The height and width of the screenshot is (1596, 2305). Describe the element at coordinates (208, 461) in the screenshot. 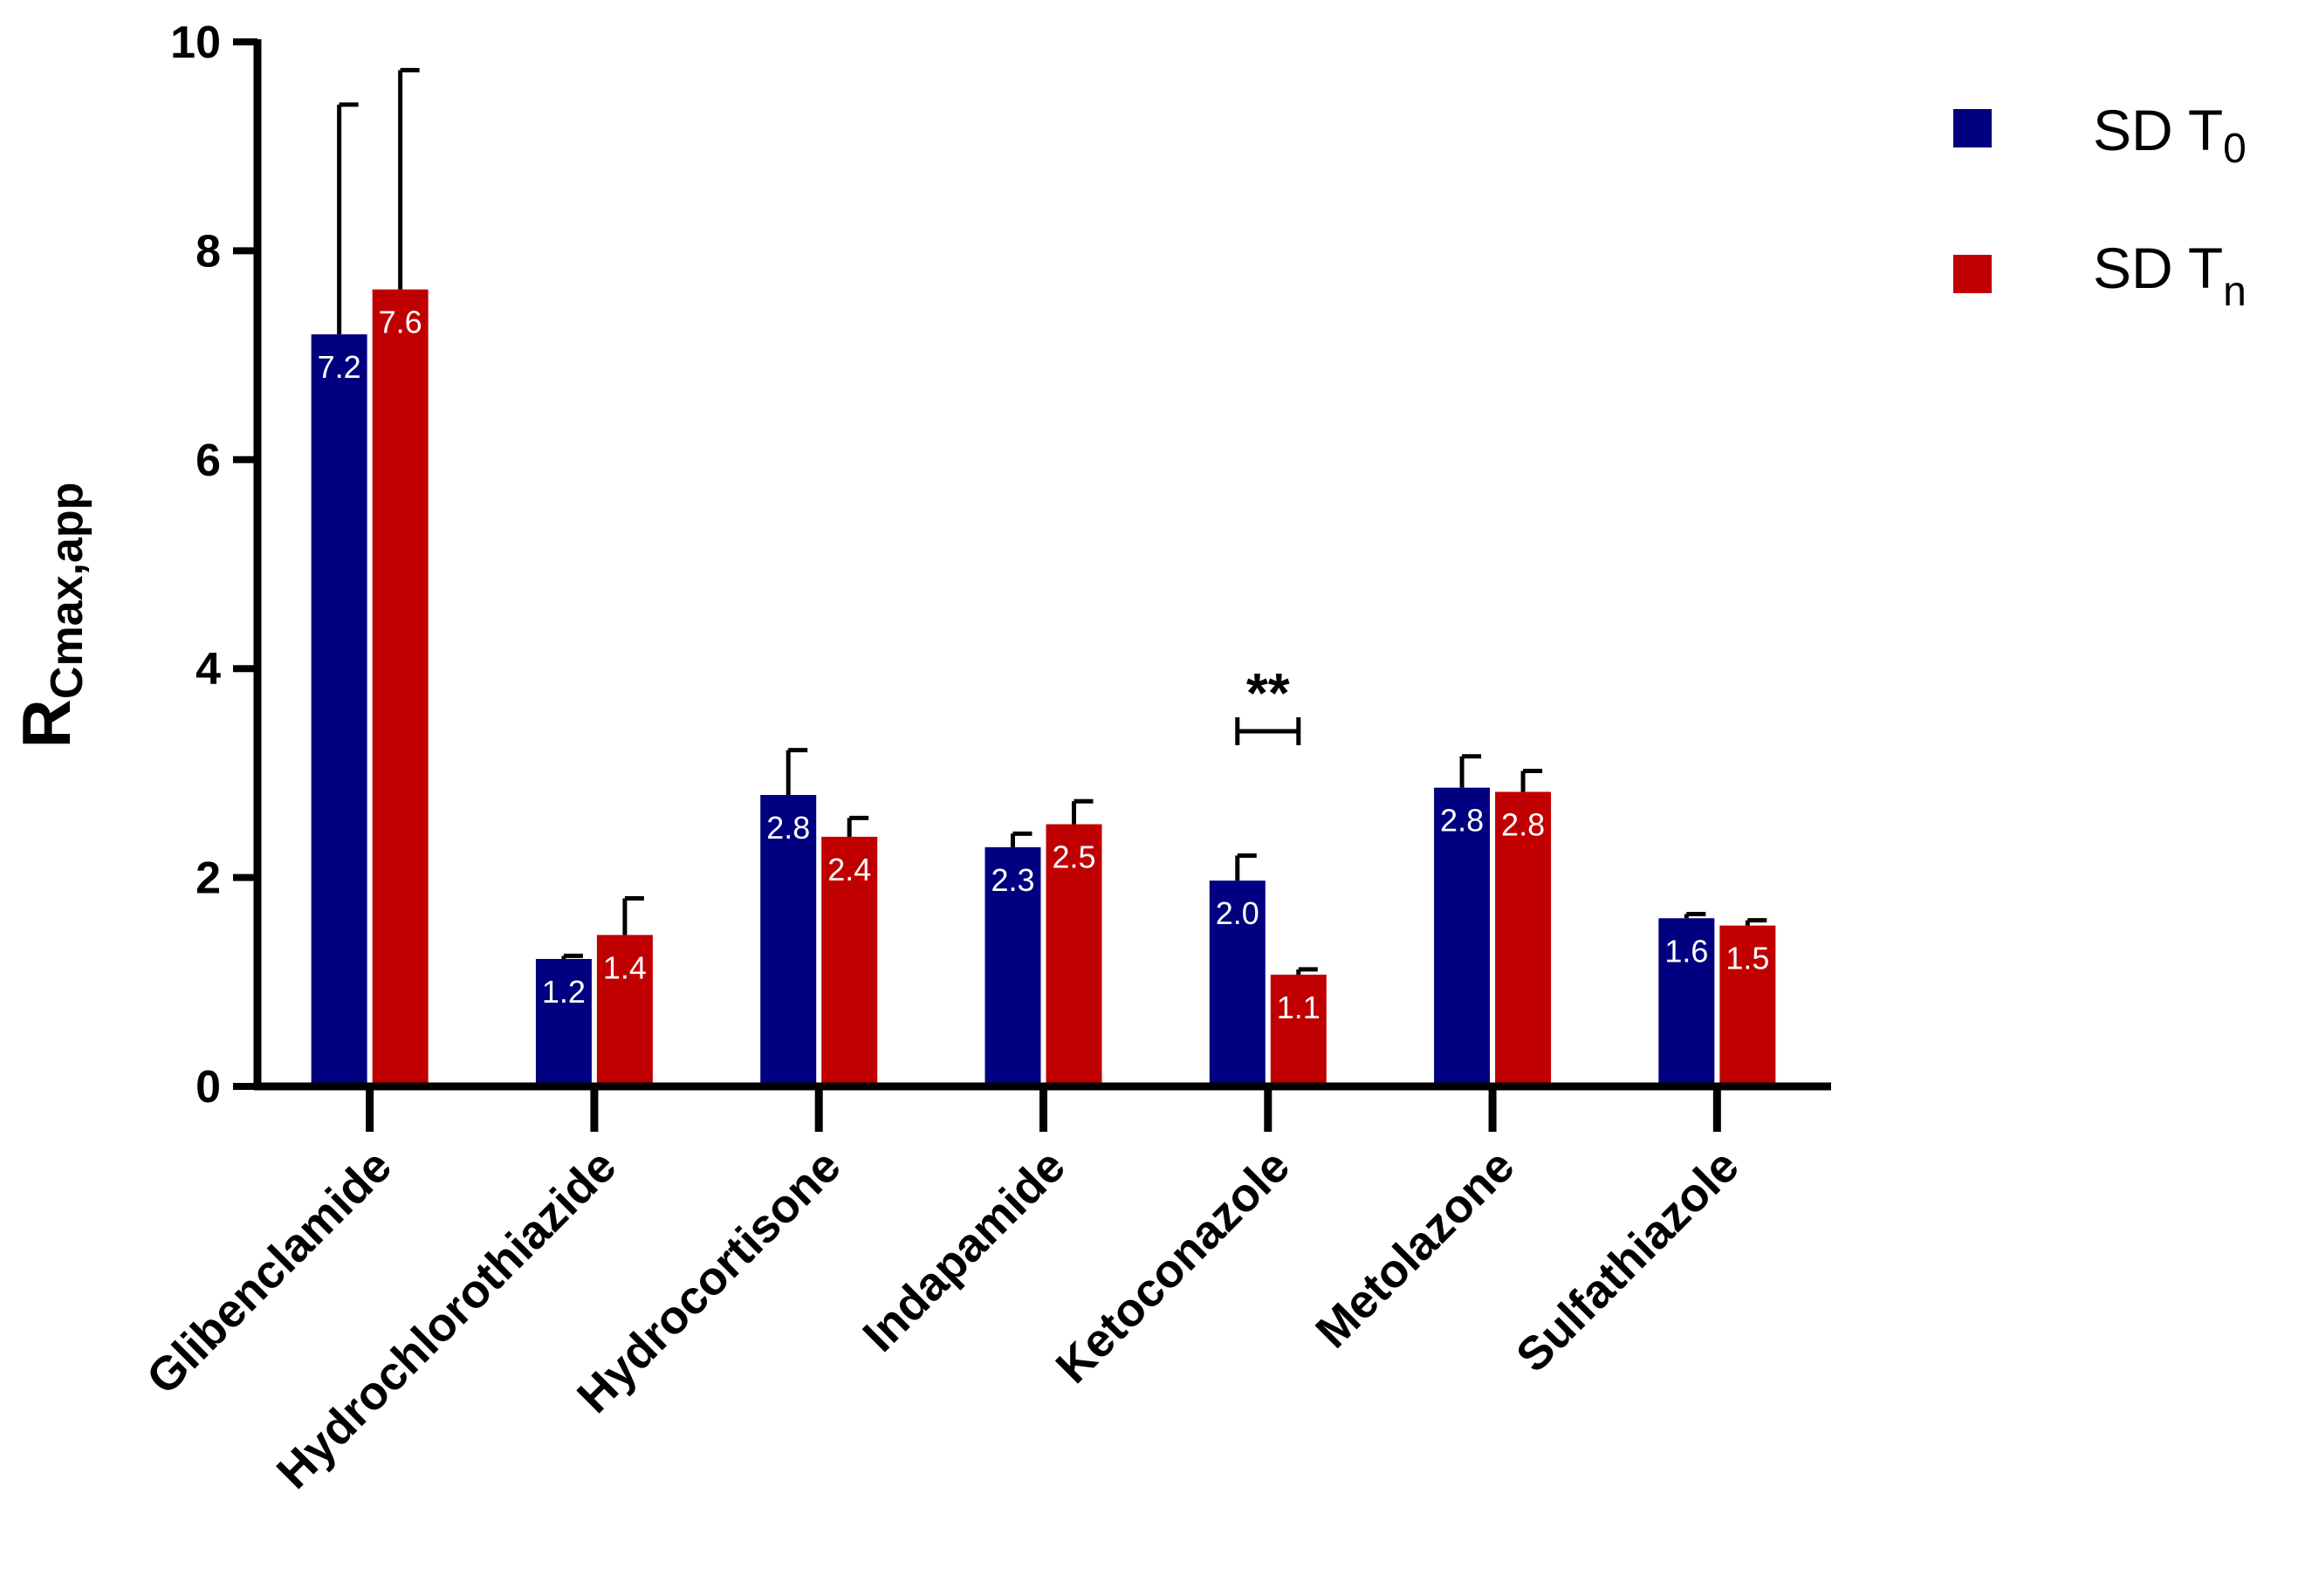

I see `y-tick-label: 6` at that location.